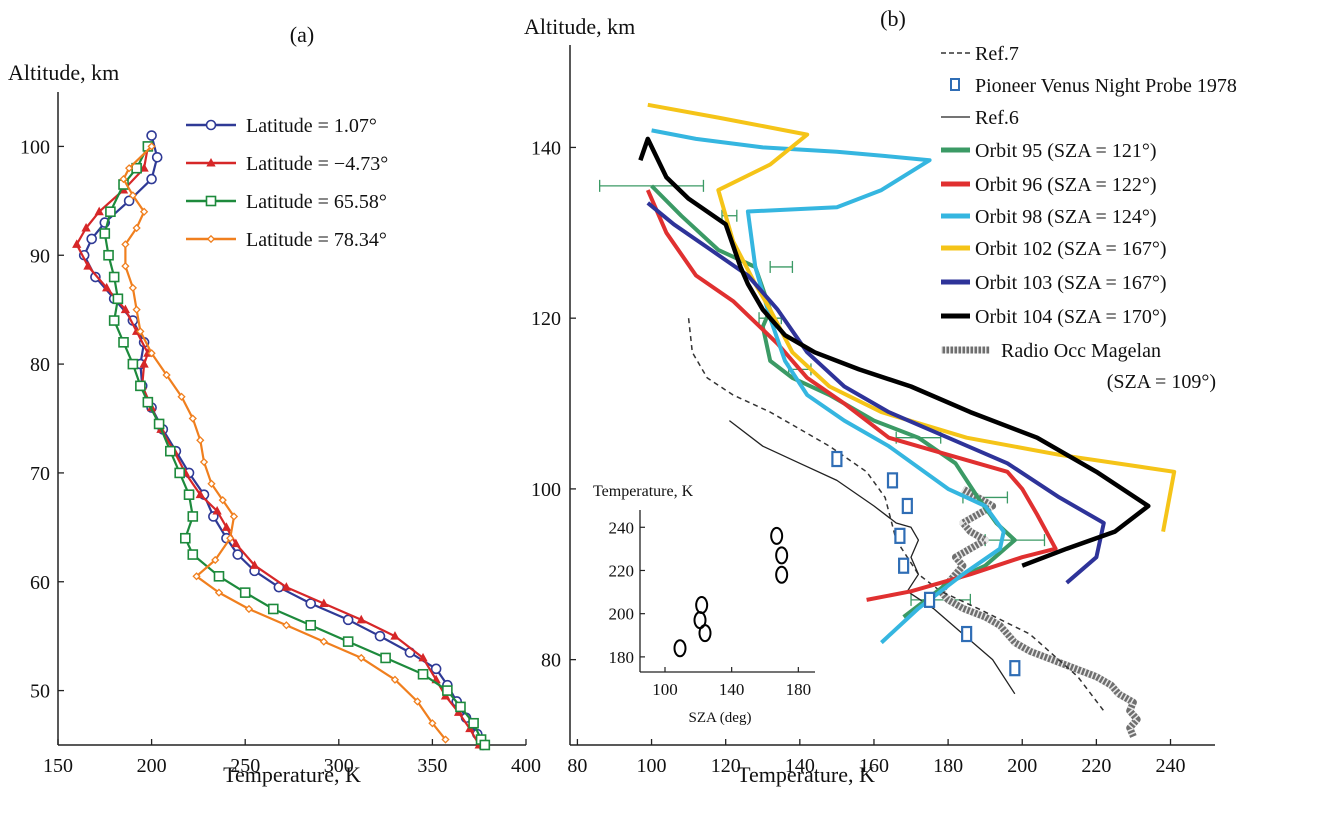 The width and height of the screenshot is (1340, 814). What do you see at coordinates (1171, 766) in the screenshot?
I see `panel-b-x-tick-label: 240` at bounding box center [1171, 766].